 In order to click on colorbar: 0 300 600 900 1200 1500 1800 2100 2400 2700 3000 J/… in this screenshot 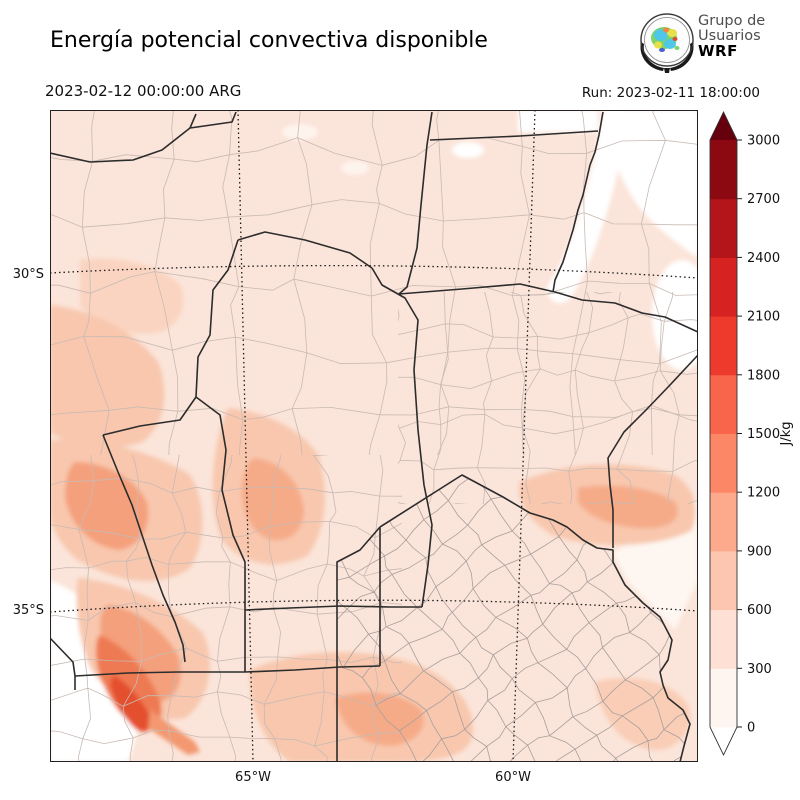, I will do `click(751, 444)`.